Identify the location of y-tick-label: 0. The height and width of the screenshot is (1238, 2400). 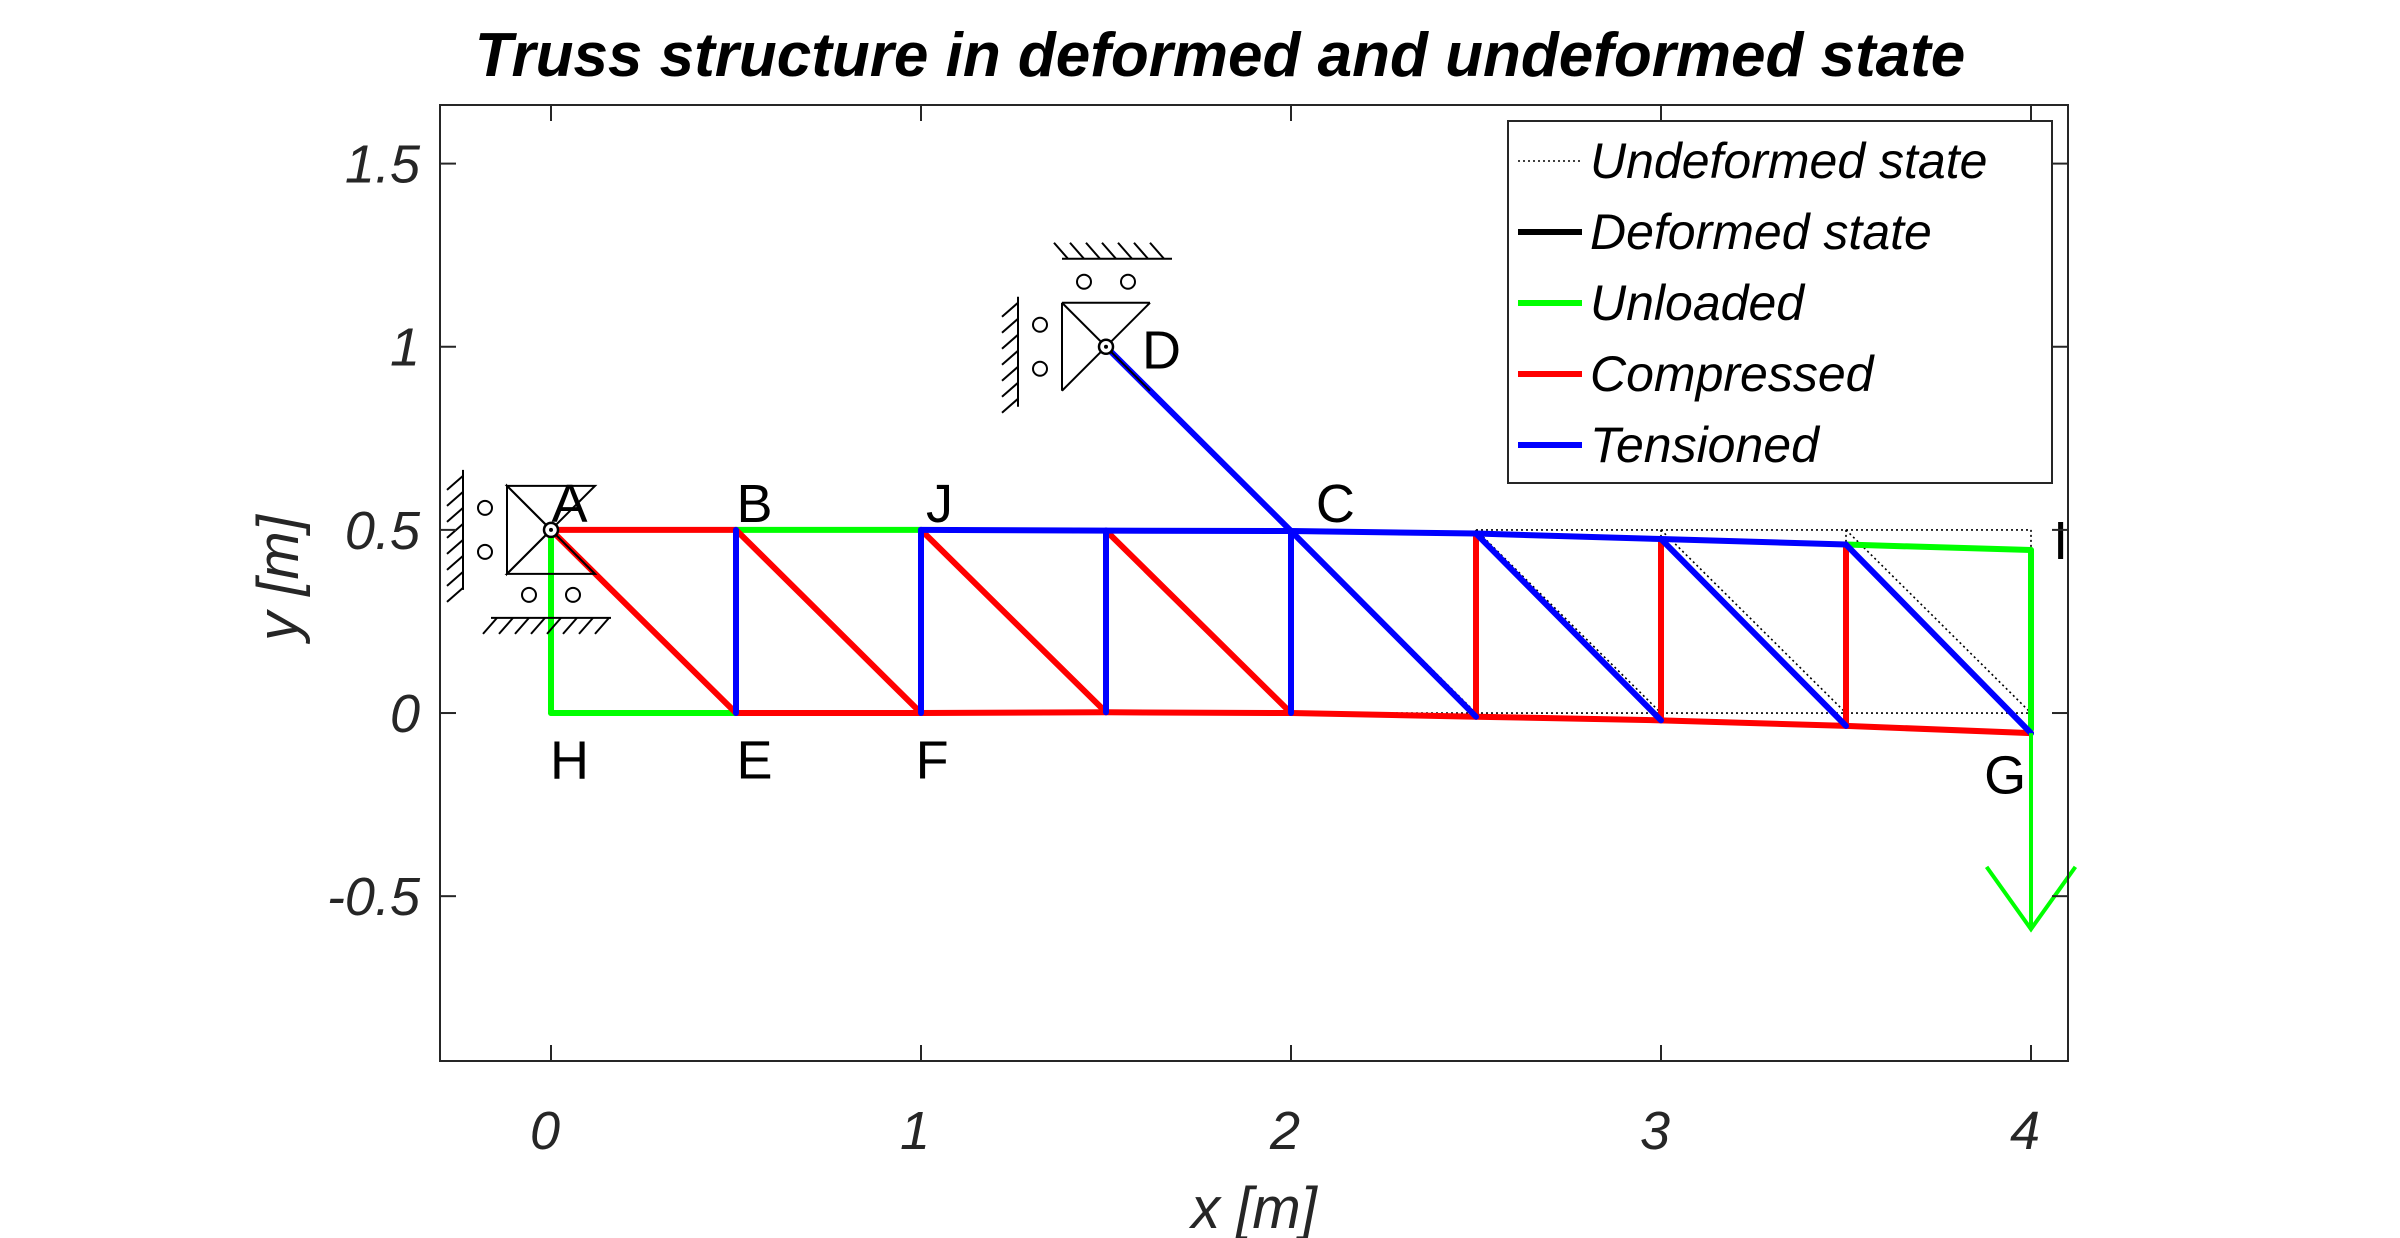
(405, 714).